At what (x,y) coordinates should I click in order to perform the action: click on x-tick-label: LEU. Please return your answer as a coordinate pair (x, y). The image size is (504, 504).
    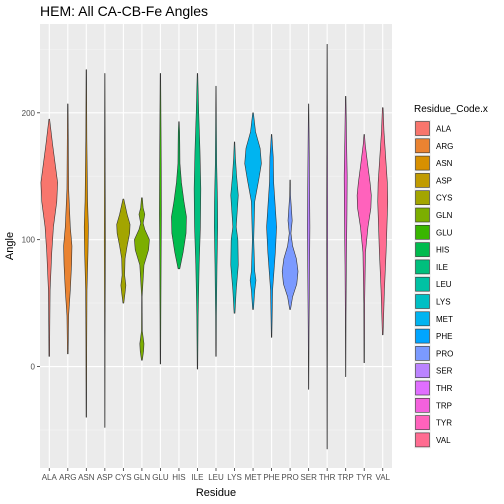
    Looking at the image, I should click on (216, 477).